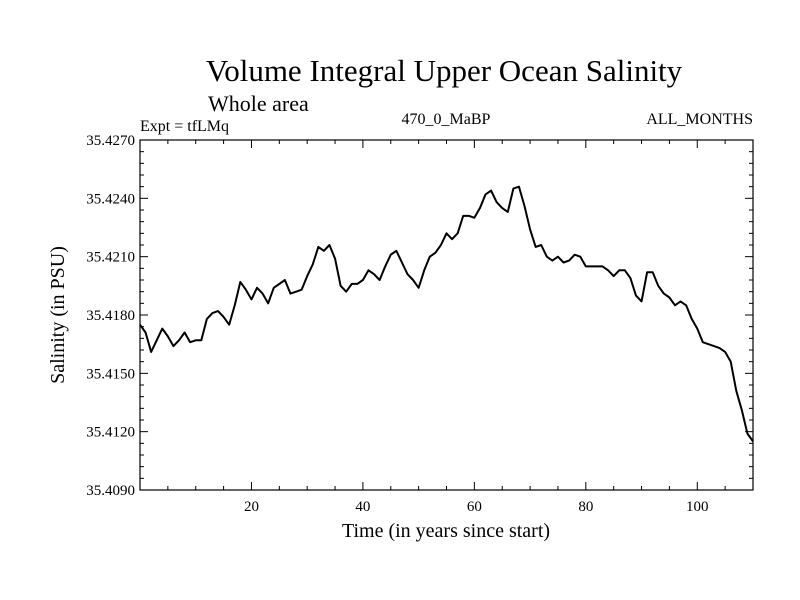 Image resolution: width=800 pixels, height=600 pixels. Describe the element at coordinates (699, 119) in the screenshot. I see `right-label: ALL_MONTHS` at that location.